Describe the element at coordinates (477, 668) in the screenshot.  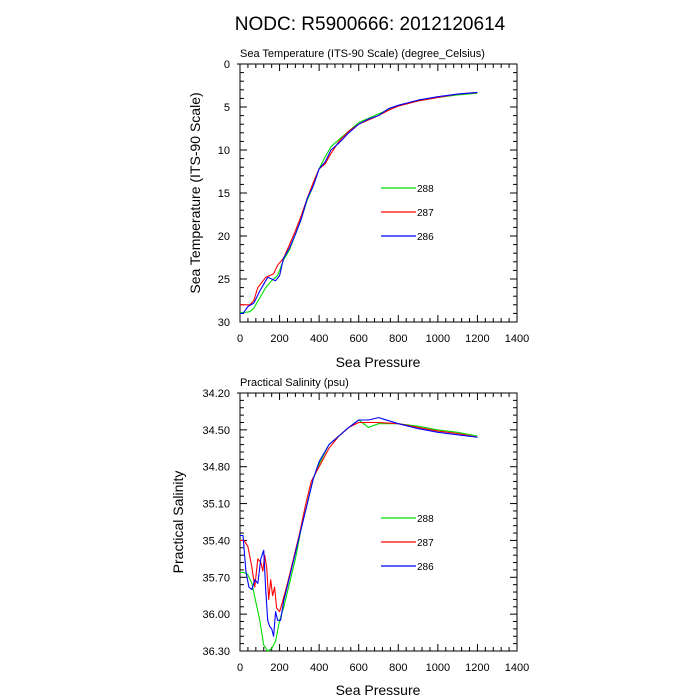
I see `salinity-x-tick-label: 1200` at that location.